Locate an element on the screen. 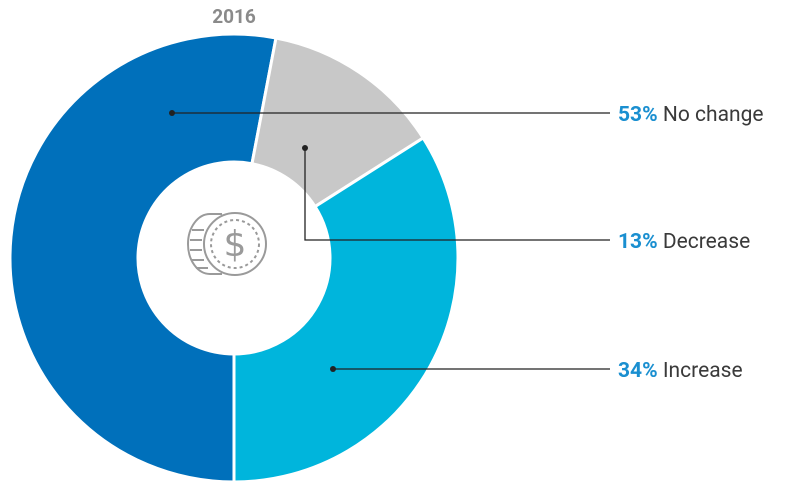 The image size is (797, 482). leader-line is located at coordinates (457, 194).